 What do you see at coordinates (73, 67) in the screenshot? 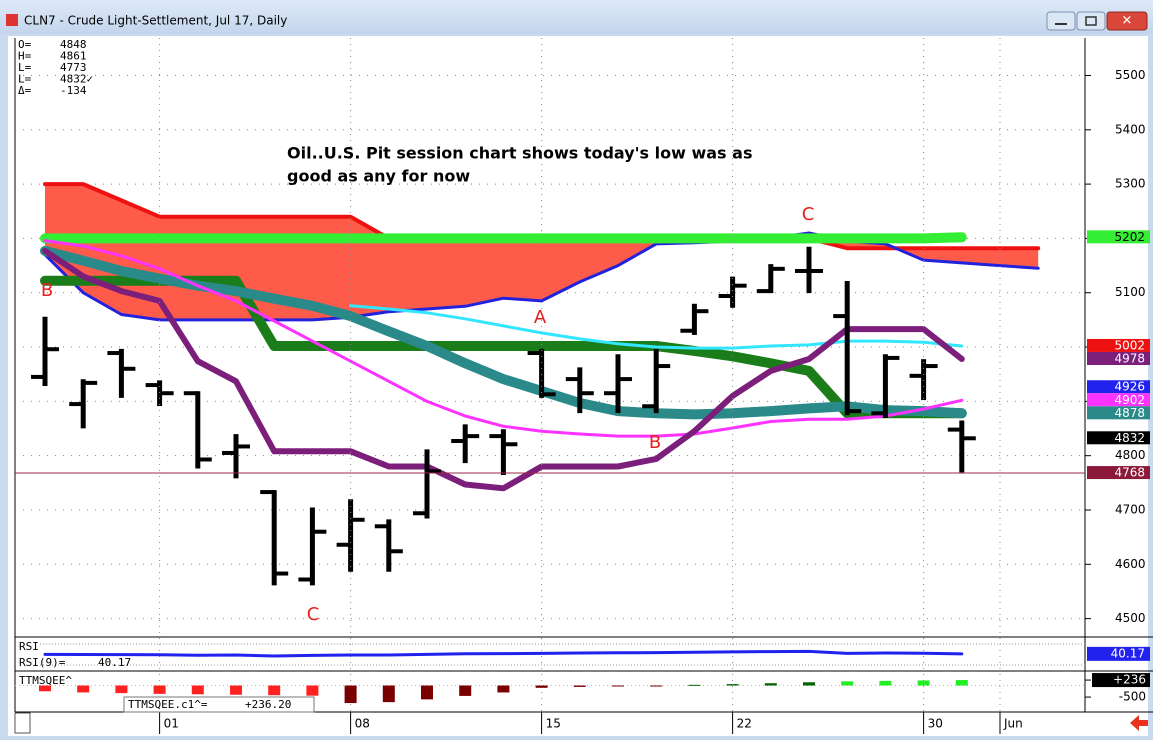
I see `readout-value: 4773` at bounding box center [73, 67].